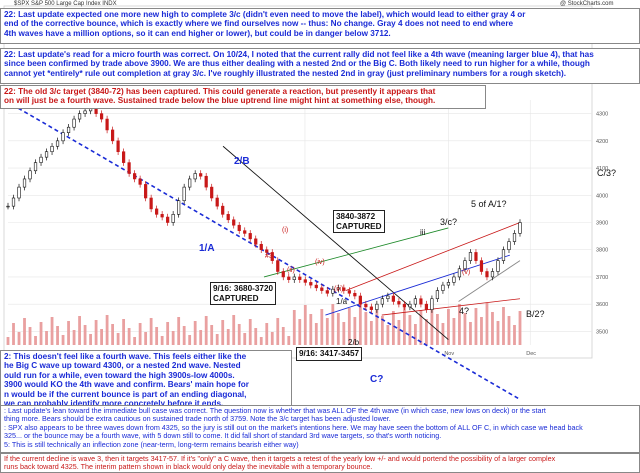  I want to click on label-i: (i), so click(285, 230).